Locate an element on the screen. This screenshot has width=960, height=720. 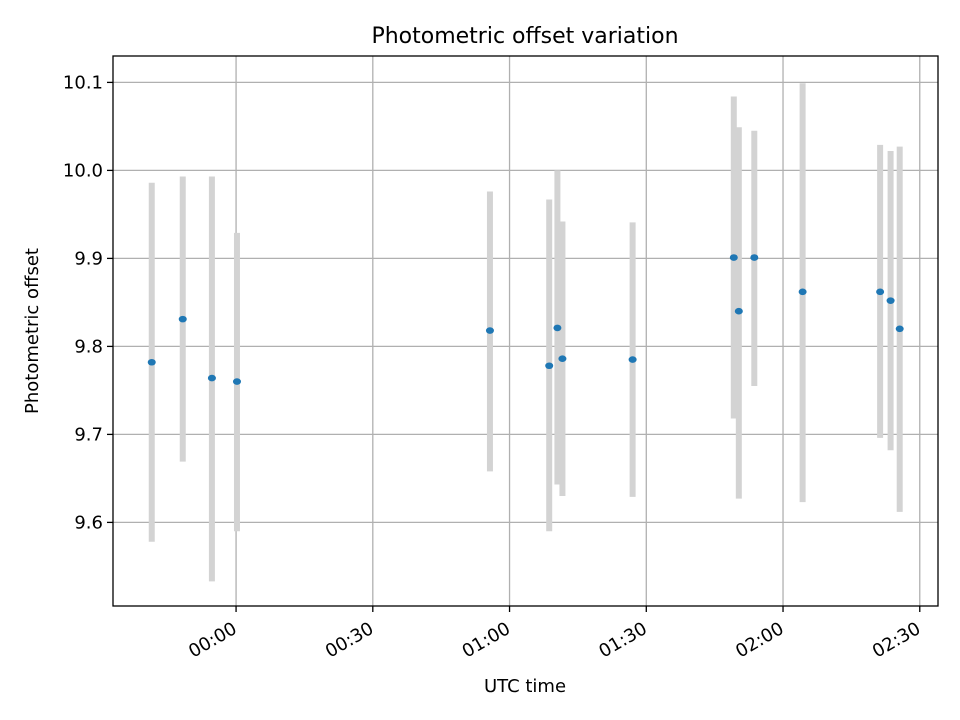
chart-title: Photometric offset variation is located at coordinates (524, 36).